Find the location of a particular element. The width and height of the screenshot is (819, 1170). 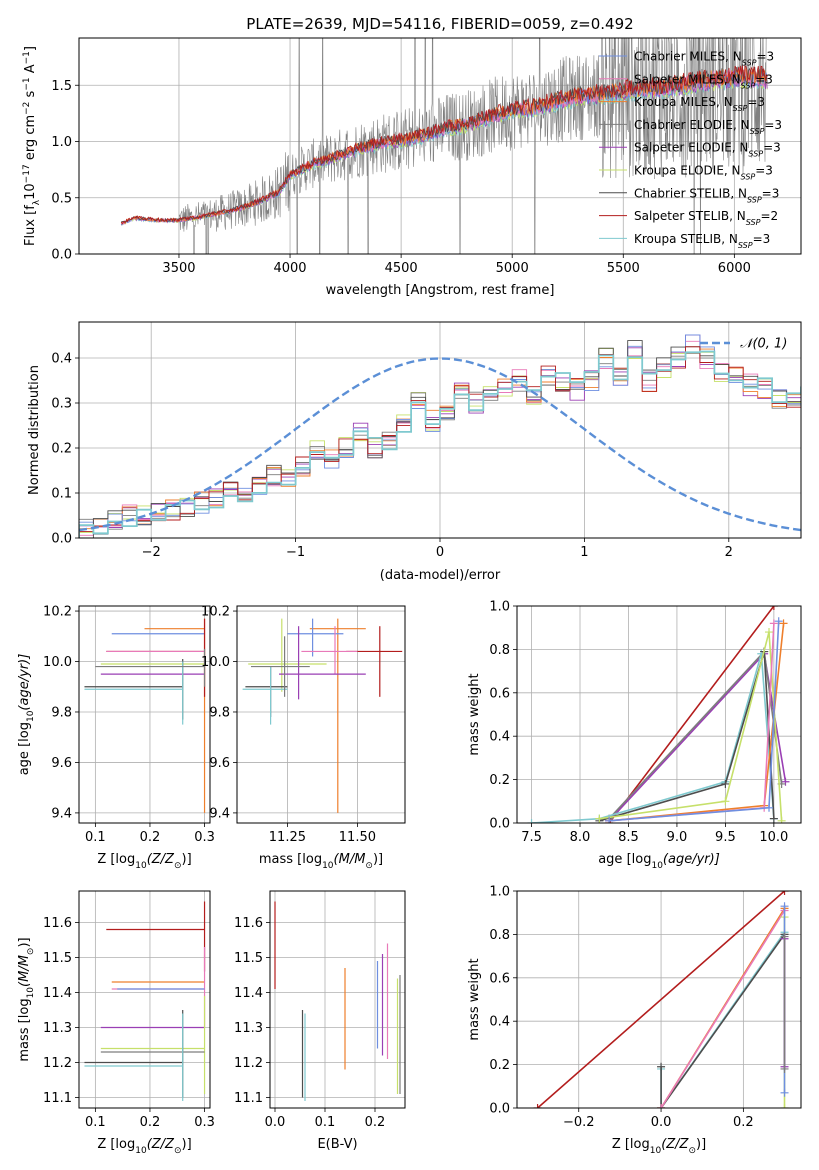

y-tick-label: 9.8 is located at coordinates (219, 712).